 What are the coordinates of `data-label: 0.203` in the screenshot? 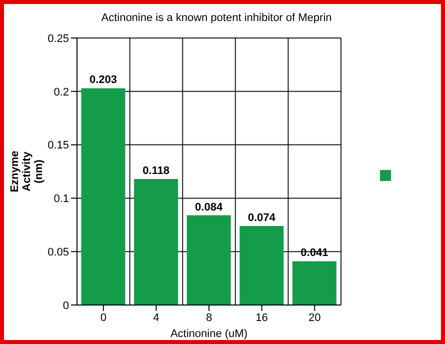 It's located at (103, 80).